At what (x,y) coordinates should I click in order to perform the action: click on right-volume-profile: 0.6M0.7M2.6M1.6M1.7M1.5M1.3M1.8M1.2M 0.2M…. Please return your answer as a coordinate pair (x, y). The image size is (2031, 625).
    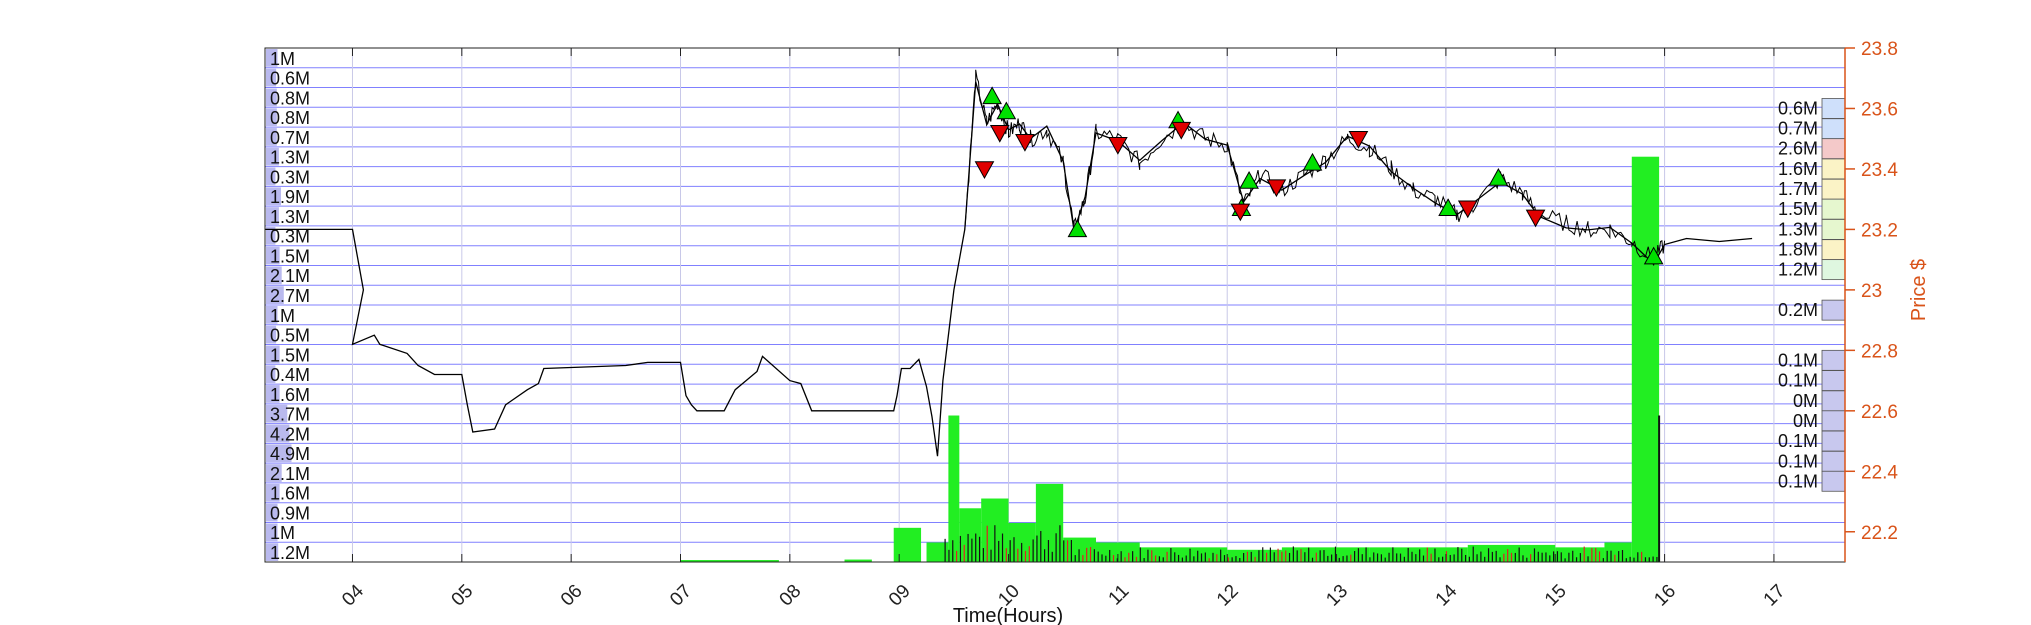
    Looking at the image, I should click on (1812, 295).